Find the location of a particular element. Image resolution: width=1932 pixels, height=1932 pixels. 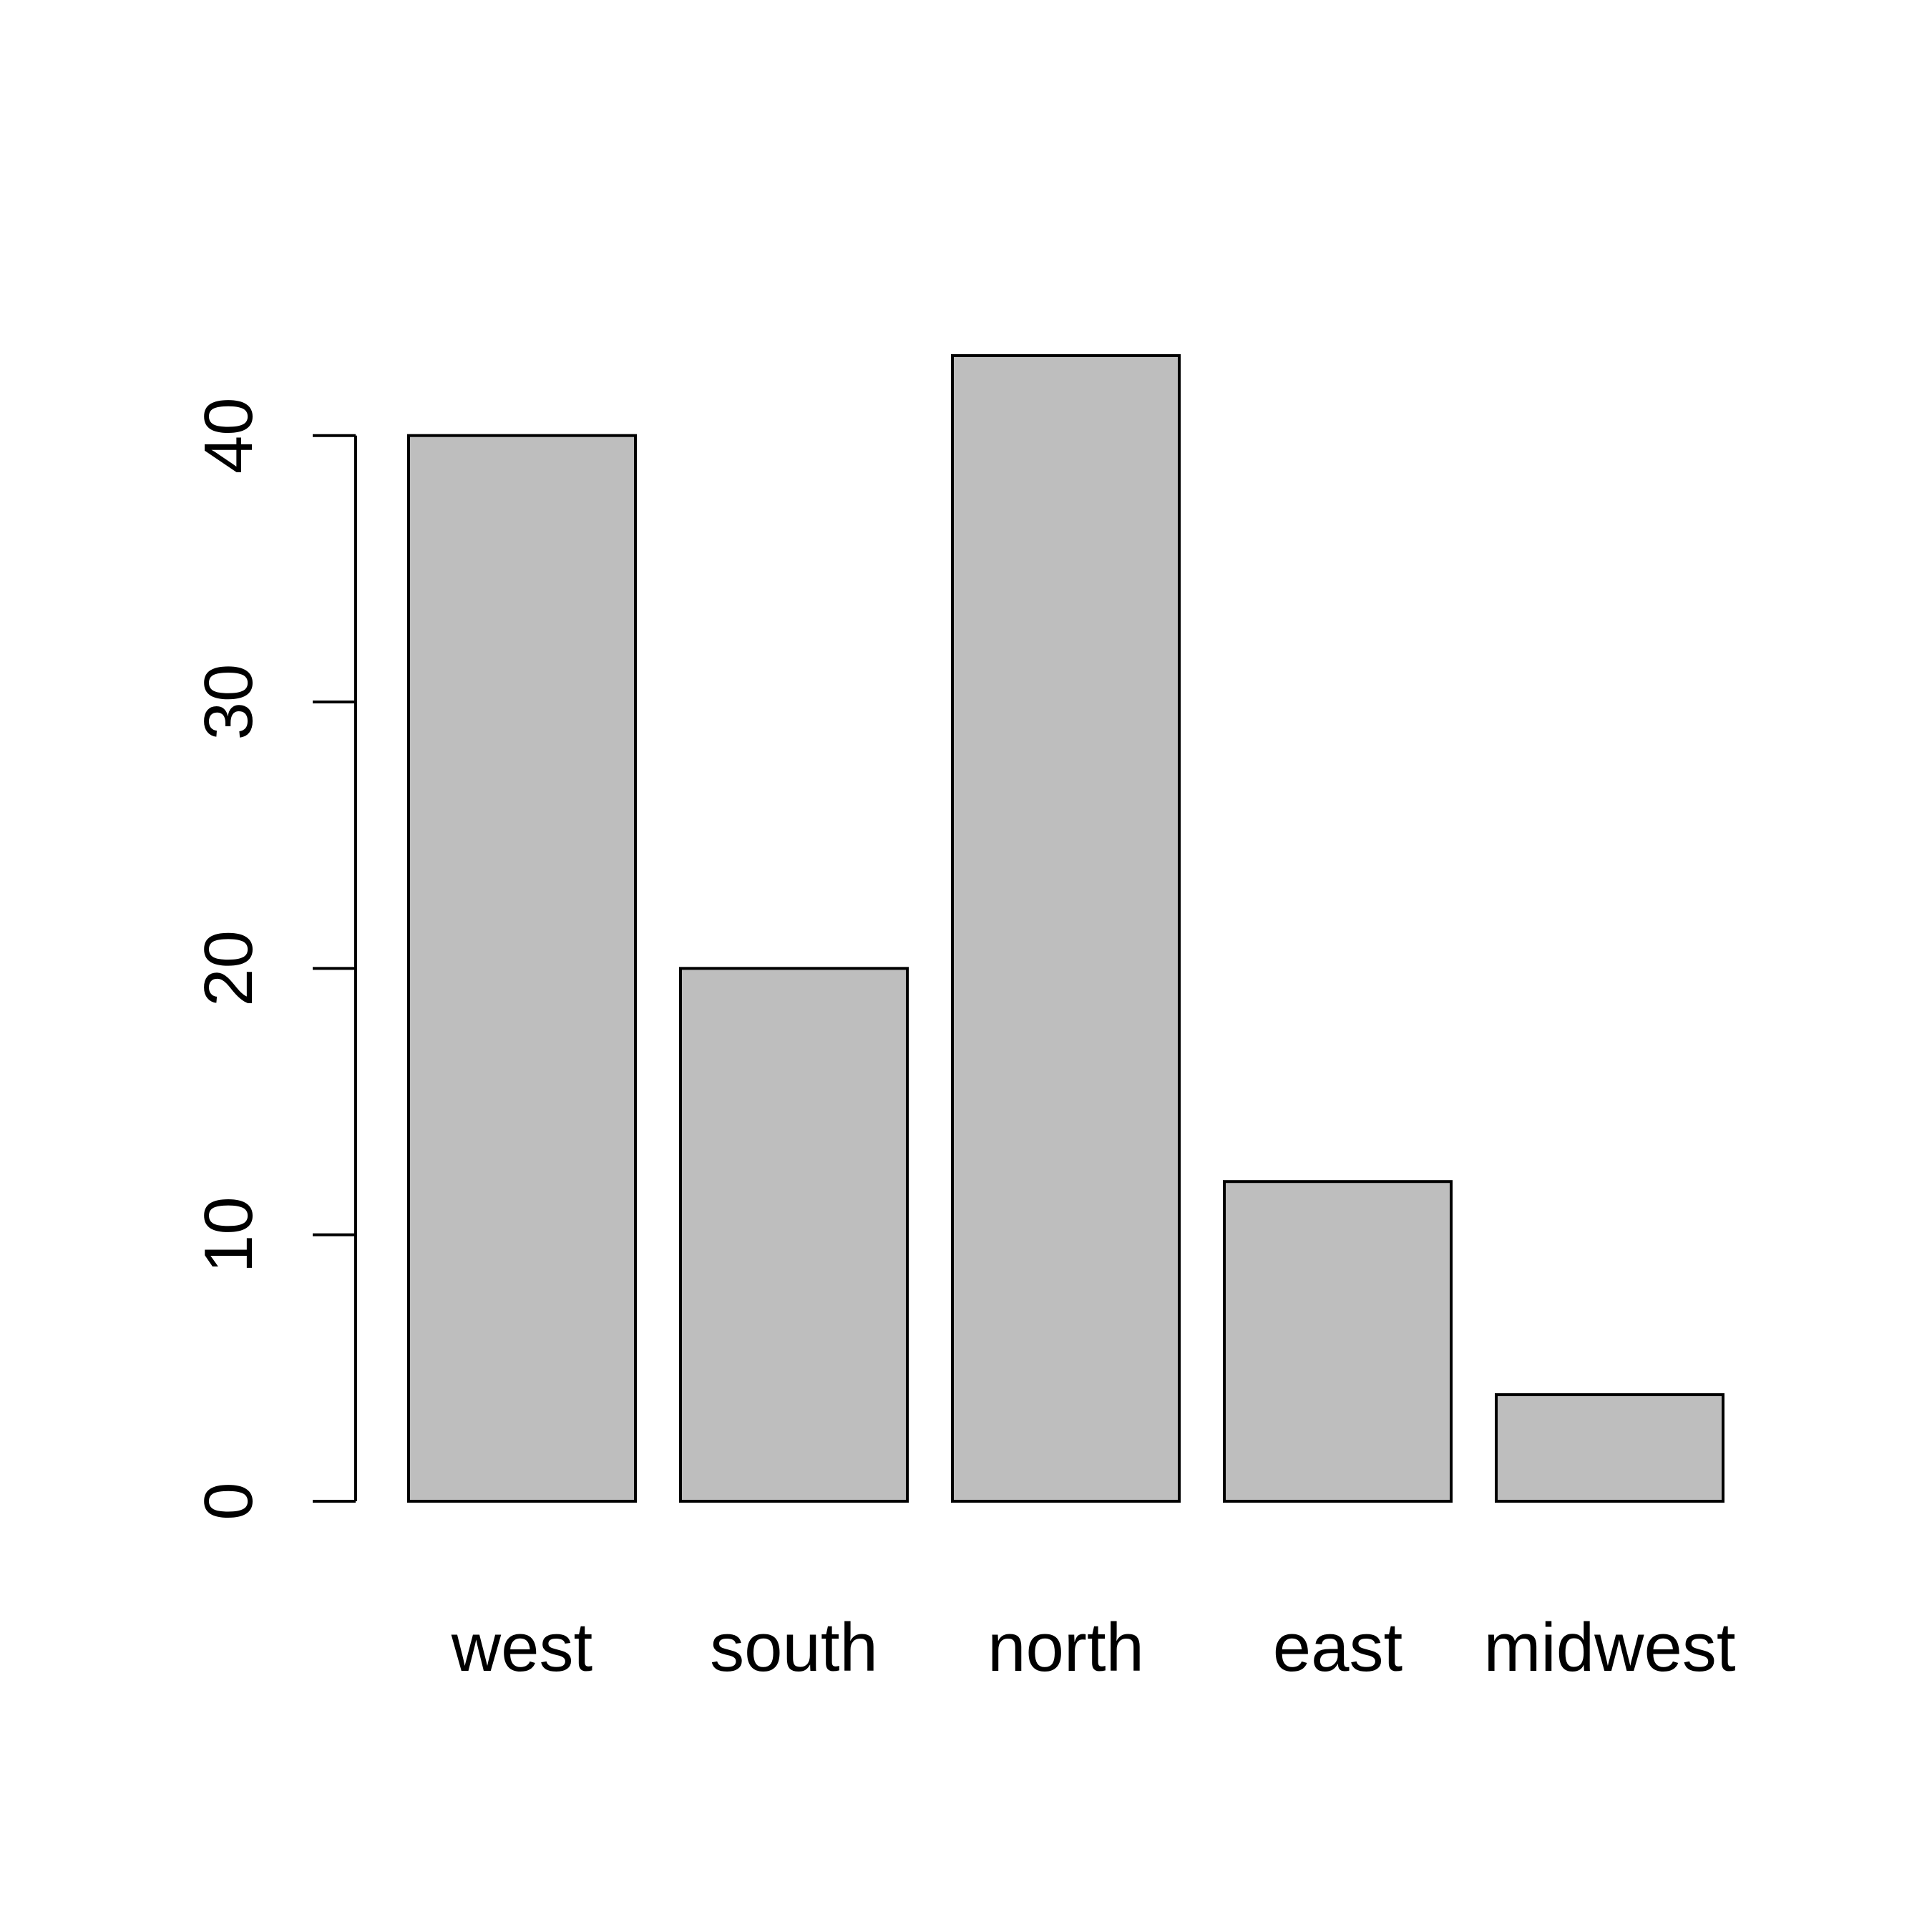

bar-north is located at coordinates (1066, 928).